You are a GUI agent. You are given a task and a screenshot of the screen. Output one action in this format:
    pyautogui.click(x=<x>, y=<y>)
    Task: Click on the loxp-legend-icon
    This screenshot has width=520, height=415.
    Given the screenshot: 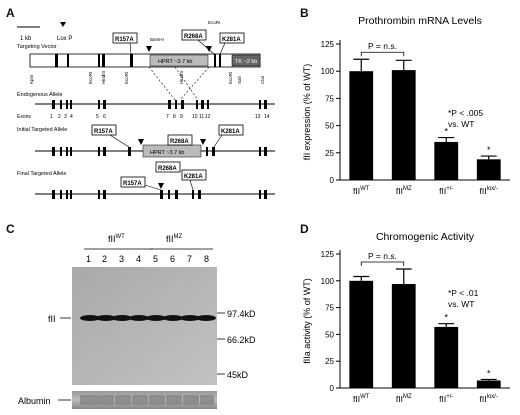 What is the action you would take?
    pyautogui.click(x=63, y=24)
    